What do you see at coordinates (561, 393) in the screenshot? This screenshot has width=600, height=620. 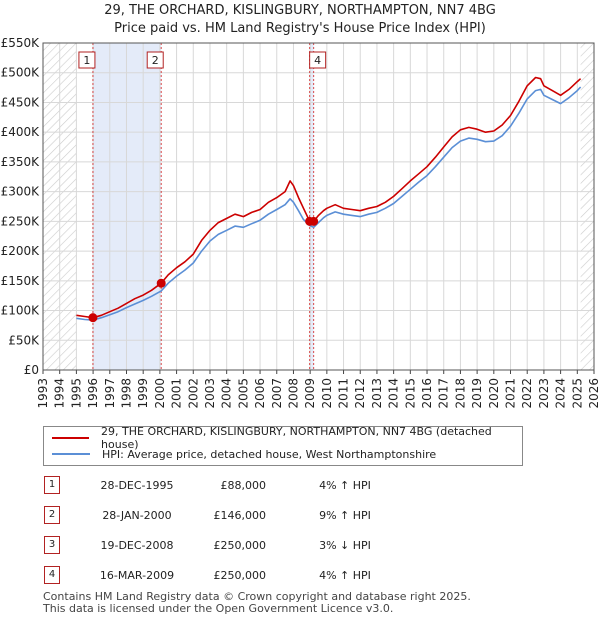 I see `x-tick-label: 2024` at bounding box center [561, 393].